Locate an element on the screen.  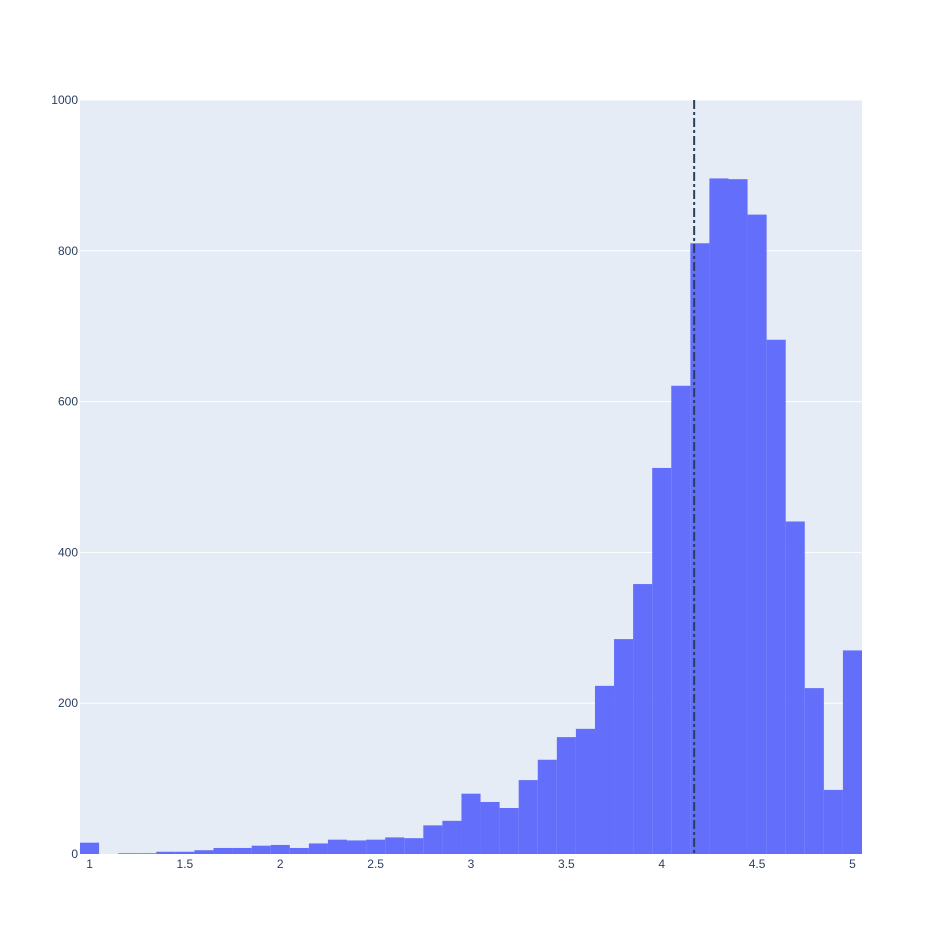
y-tick-label: 800 is located at coordinates (68, 251).